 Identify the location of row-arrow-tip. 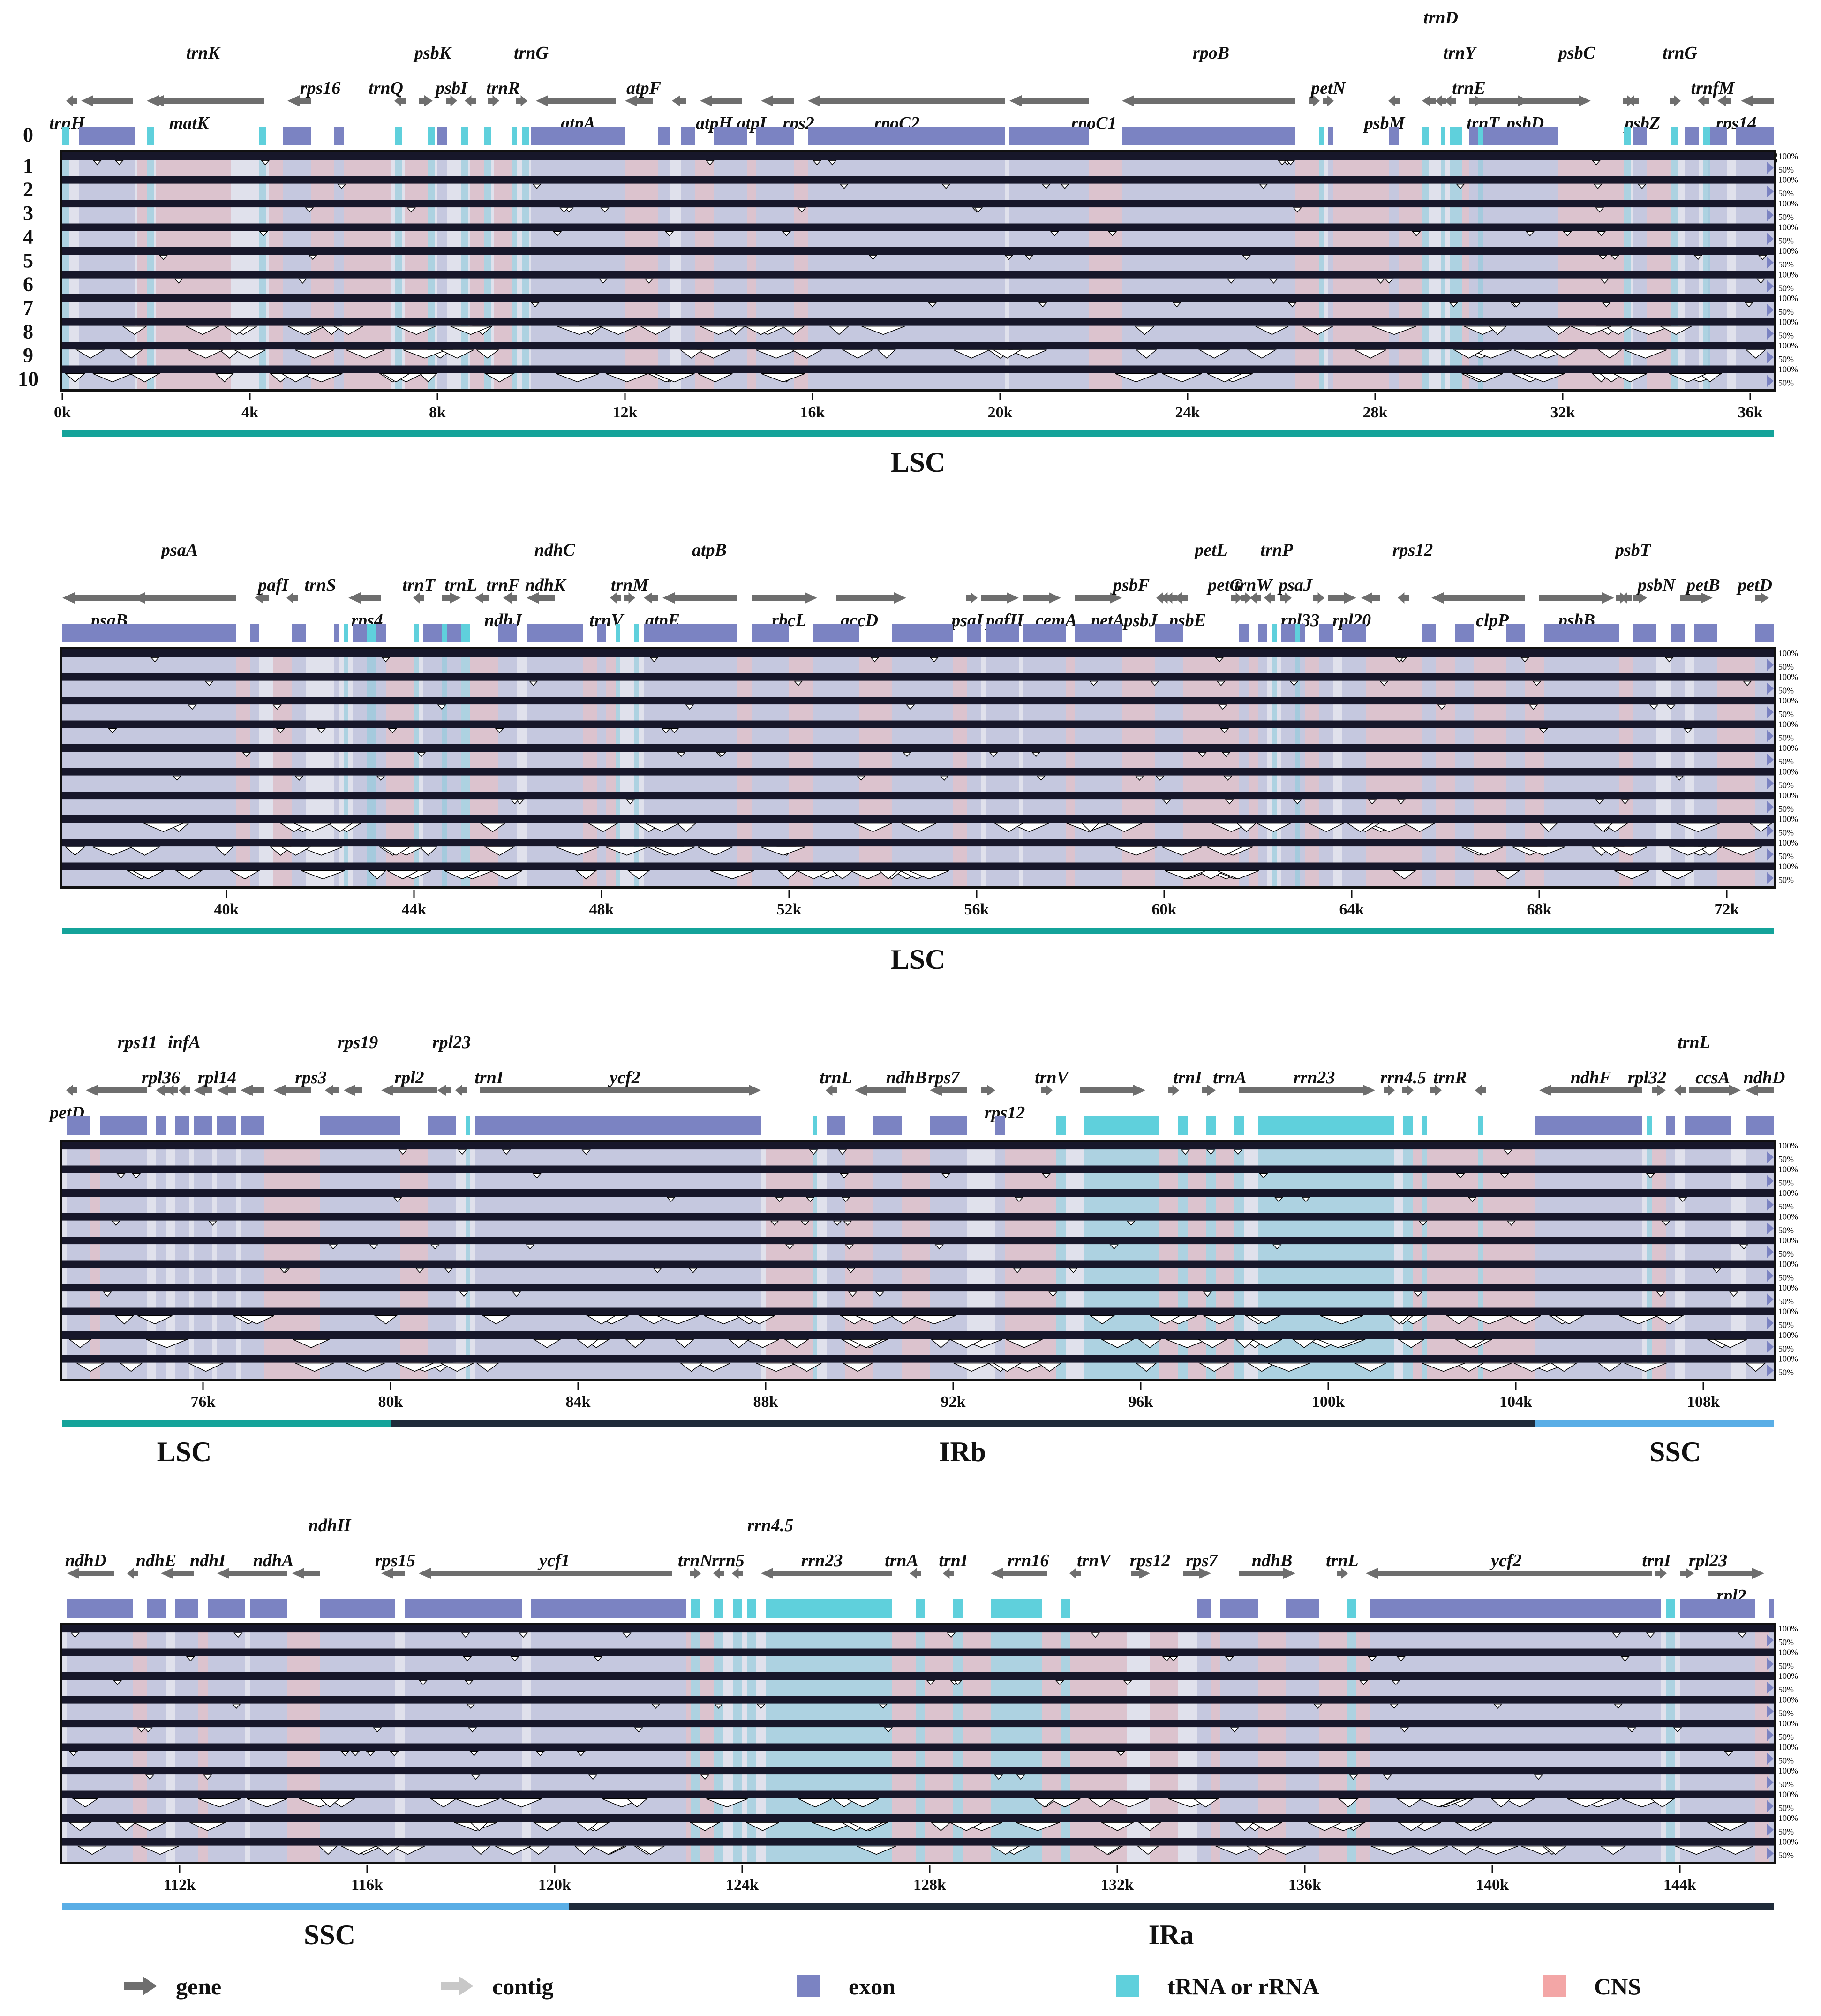
(1770, 286).